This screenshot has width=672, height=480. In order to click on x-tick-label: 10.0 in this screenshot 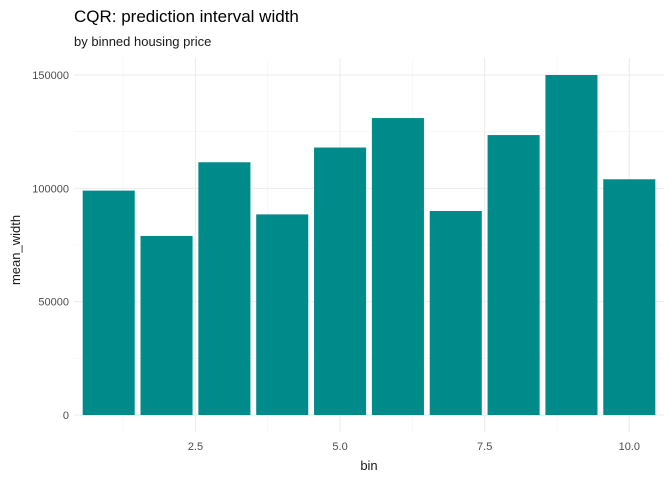, I will do `click(629, 447)`.